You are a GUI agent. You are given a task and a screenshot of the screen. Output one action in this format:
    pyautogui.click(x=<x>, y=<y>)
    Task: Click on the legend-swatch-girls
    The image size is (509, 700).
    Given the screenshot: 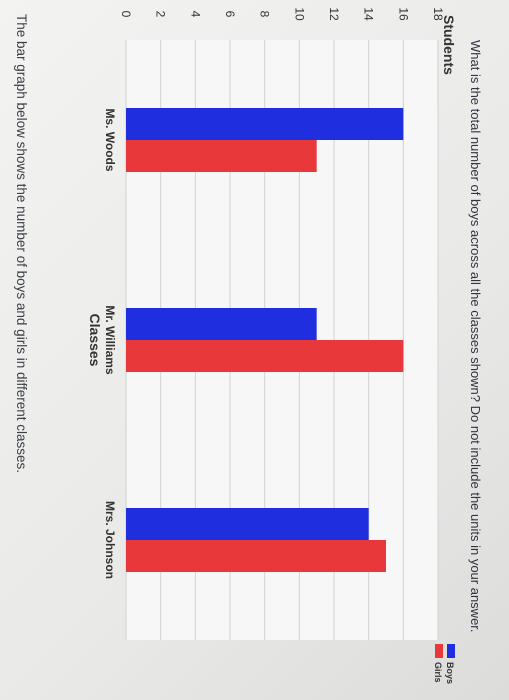 What is the action you would take?
    pyautogui.click(x=439, y=651)
    